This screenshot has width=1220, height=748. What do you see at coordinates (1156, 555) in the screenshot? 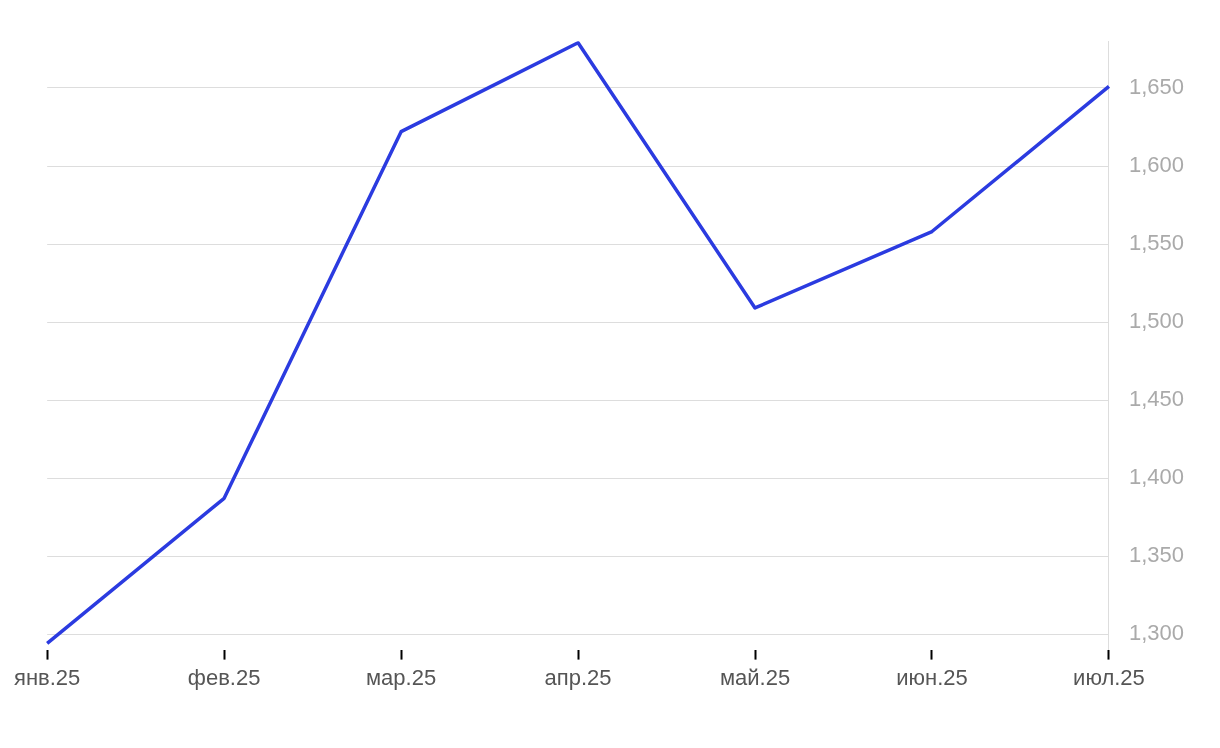
I see `y-tick-label: 1,350` at bounding box center [1156, 555].